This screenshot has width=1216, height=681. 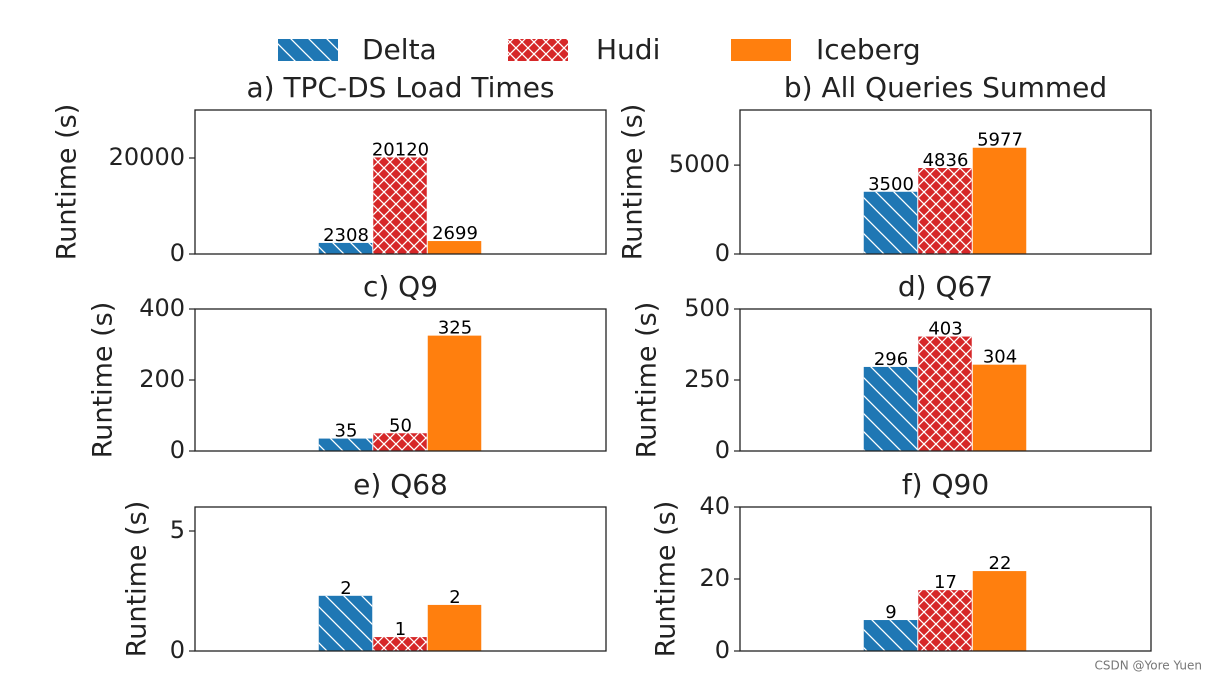 I want to click on value-label: 304, so click(x=1000, y=357).